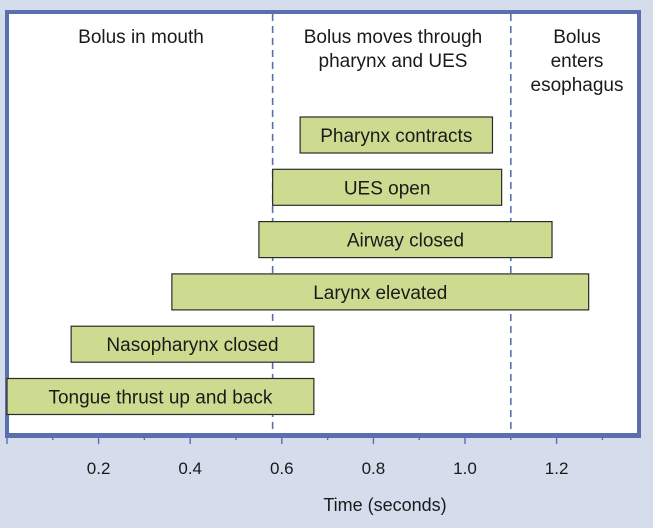 The height and width of the screenshot is (528, 653). Describe the element at coordinates (374, 468) in the screenshot. I see `x-tick-label-4: 0.8` at that location.